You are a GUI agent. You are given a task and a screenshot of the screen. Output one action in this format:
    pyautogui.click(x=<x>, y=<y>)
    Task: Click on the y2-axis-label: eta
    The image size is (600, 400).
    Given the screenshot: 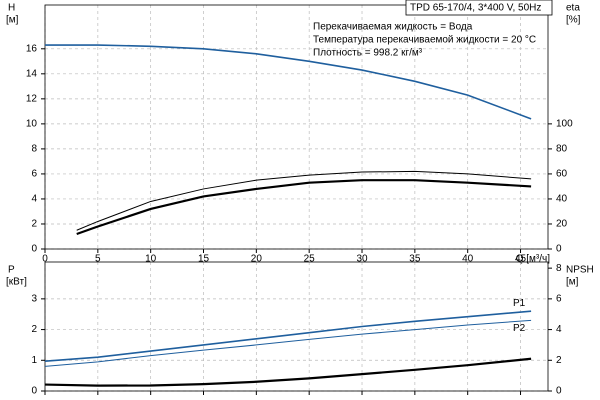 What is the action you would take?
    pyautogui.click(x=573, y=8)
    